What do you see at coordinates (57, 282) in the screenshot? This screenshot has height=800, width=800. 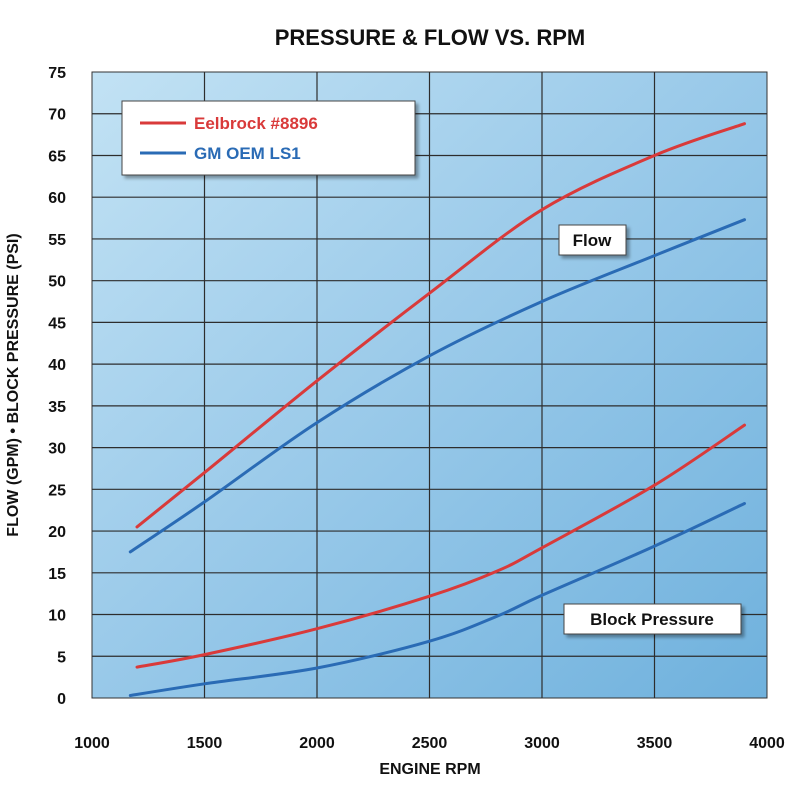 I see `y-tick-label: 50` at bounding box center [57, 282].